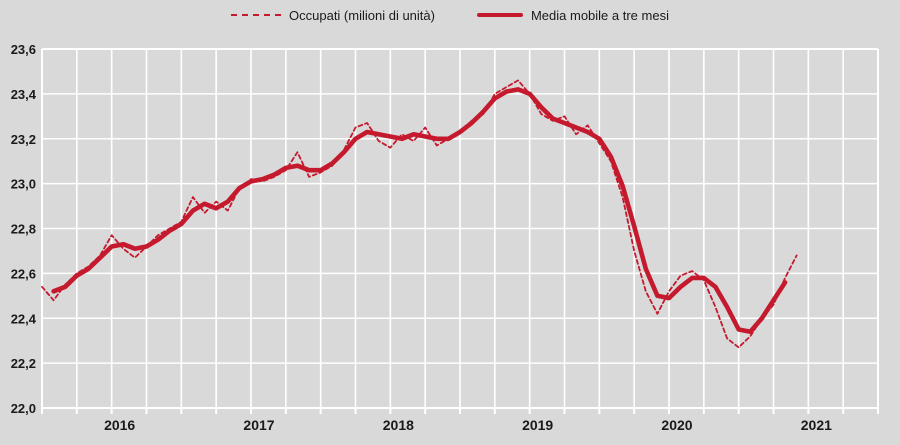 This screenshot has width=900, height=445. I want to click on y-axis-tick-label: 22,0, so click(23, 408).